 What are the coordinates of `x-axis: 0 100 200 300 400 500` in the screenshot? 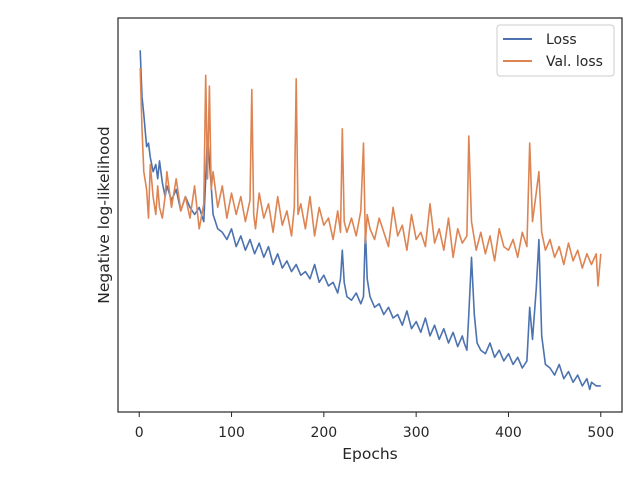 It's located at (374, 426).